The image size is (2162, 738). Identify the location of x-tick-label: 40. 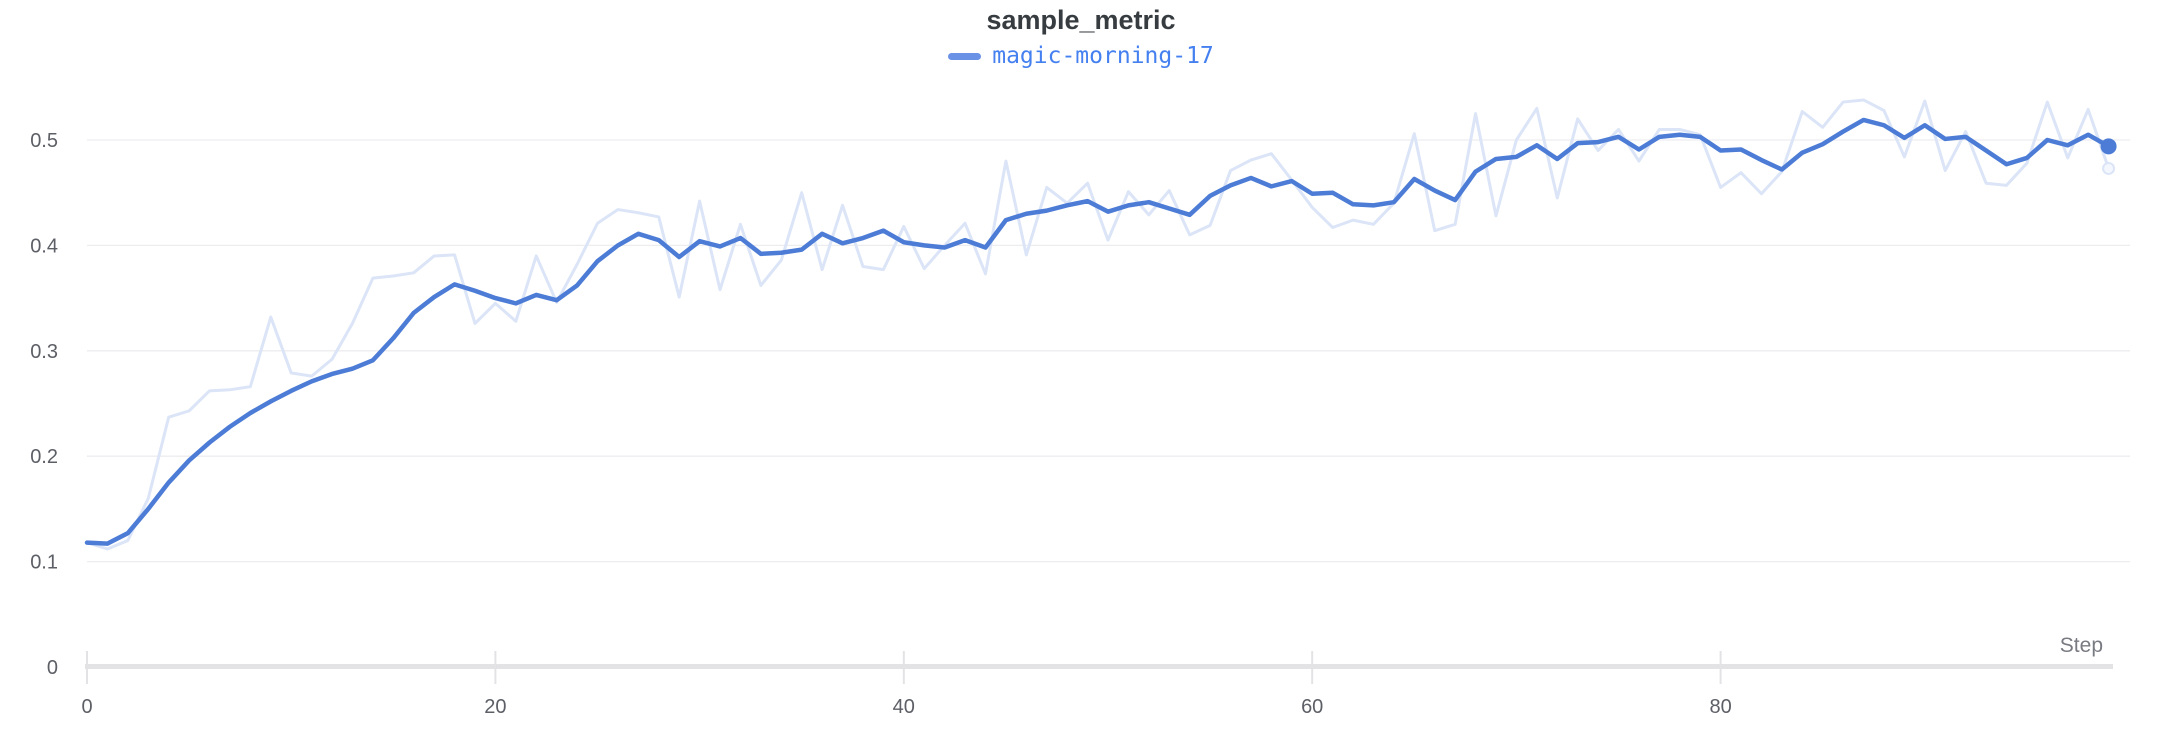
(904, 707).